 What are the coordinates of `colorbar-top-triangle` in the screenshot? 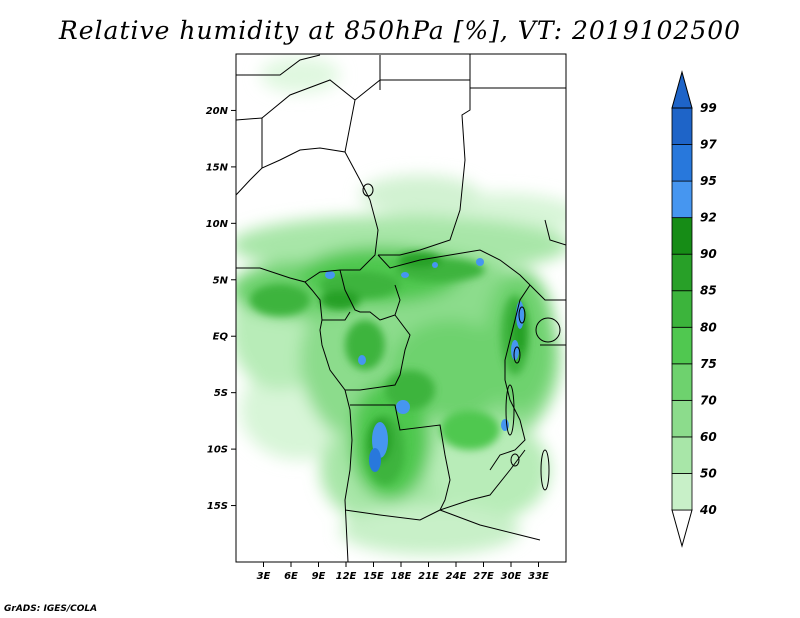 It's located at (682, 89).